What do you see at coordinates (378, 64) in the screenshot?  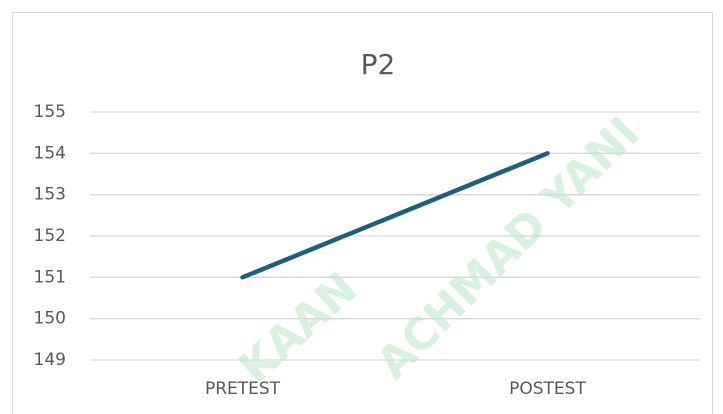 I see `chart-title: P2` at bounding box center [378, 64].